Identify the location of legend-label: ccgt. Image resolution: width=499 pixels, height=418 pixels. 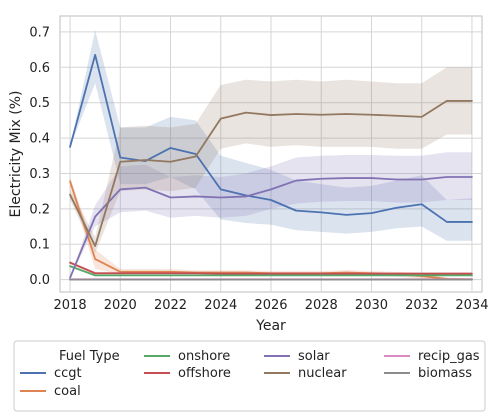
(68, 373).